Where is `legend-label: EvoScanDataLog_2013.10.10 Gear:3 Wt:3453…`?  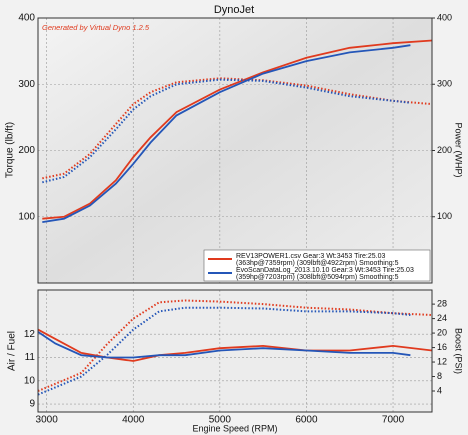 legend-label: EvoScanDataLog_2013.10.10 Gear:3 Wt:3453… is located at coordinates (325, 270).